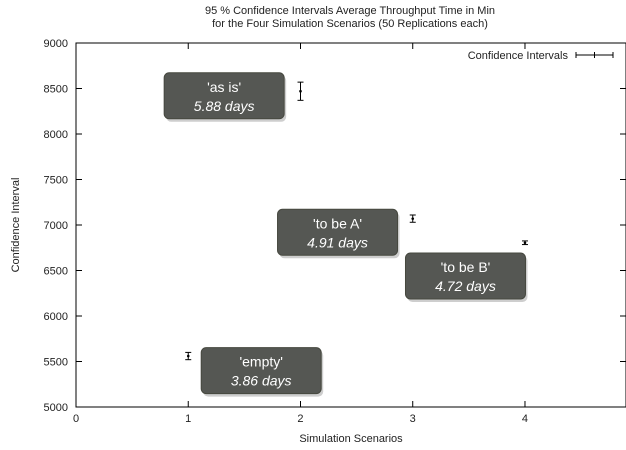  I want to click on annotation-scenario: 'empty', so click(260, 362).